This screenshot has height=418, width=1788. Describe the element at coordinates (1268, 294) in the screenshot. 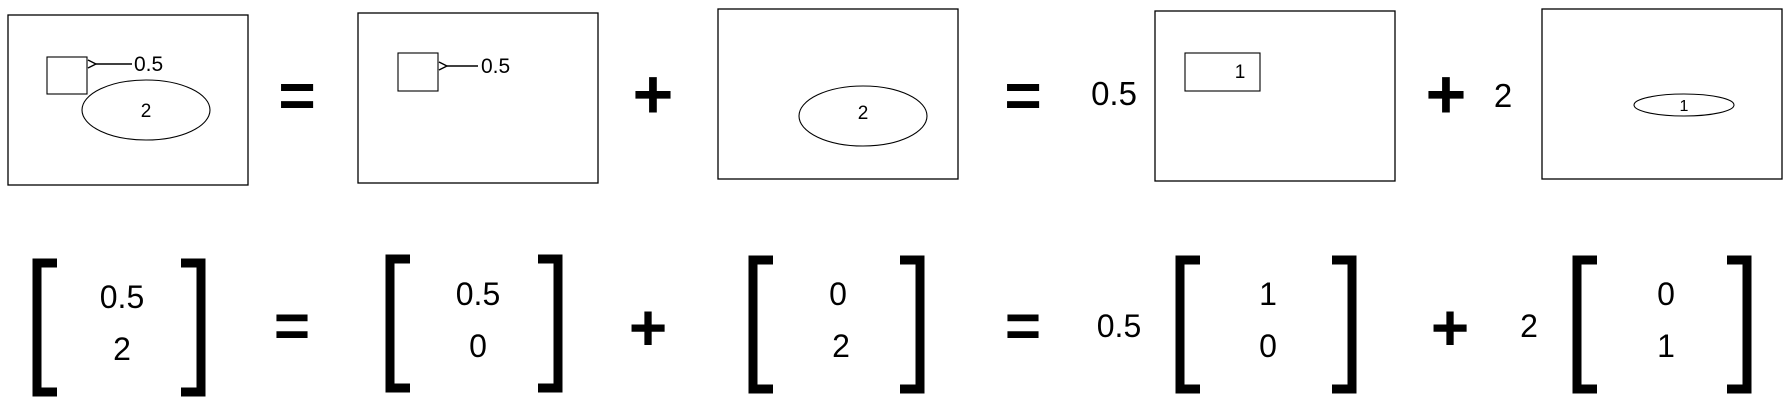

I see `vector-top-entry: 1` at that location.